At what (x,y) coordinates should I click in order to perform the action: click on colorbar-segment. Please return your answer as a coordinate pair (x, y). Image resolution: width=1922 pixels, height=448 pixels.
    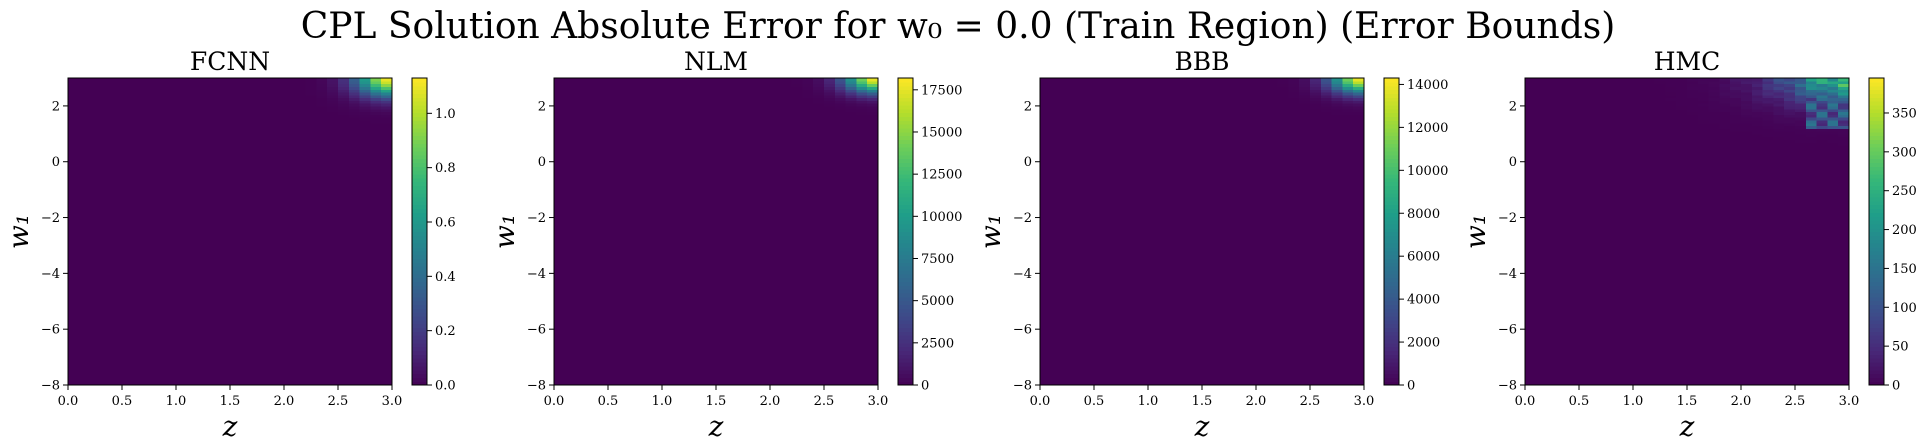
    Looking at the image, I should click on (419, 268).